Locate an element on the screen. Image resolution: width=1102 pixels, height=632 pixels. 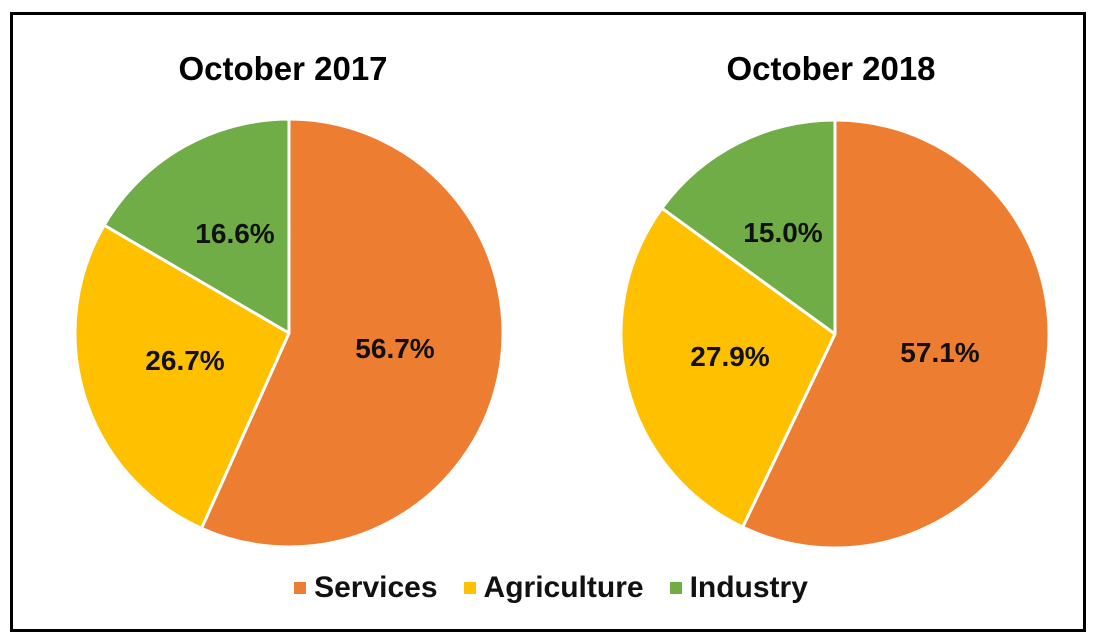
legend-label: Services is located at coordinates (376, 587).